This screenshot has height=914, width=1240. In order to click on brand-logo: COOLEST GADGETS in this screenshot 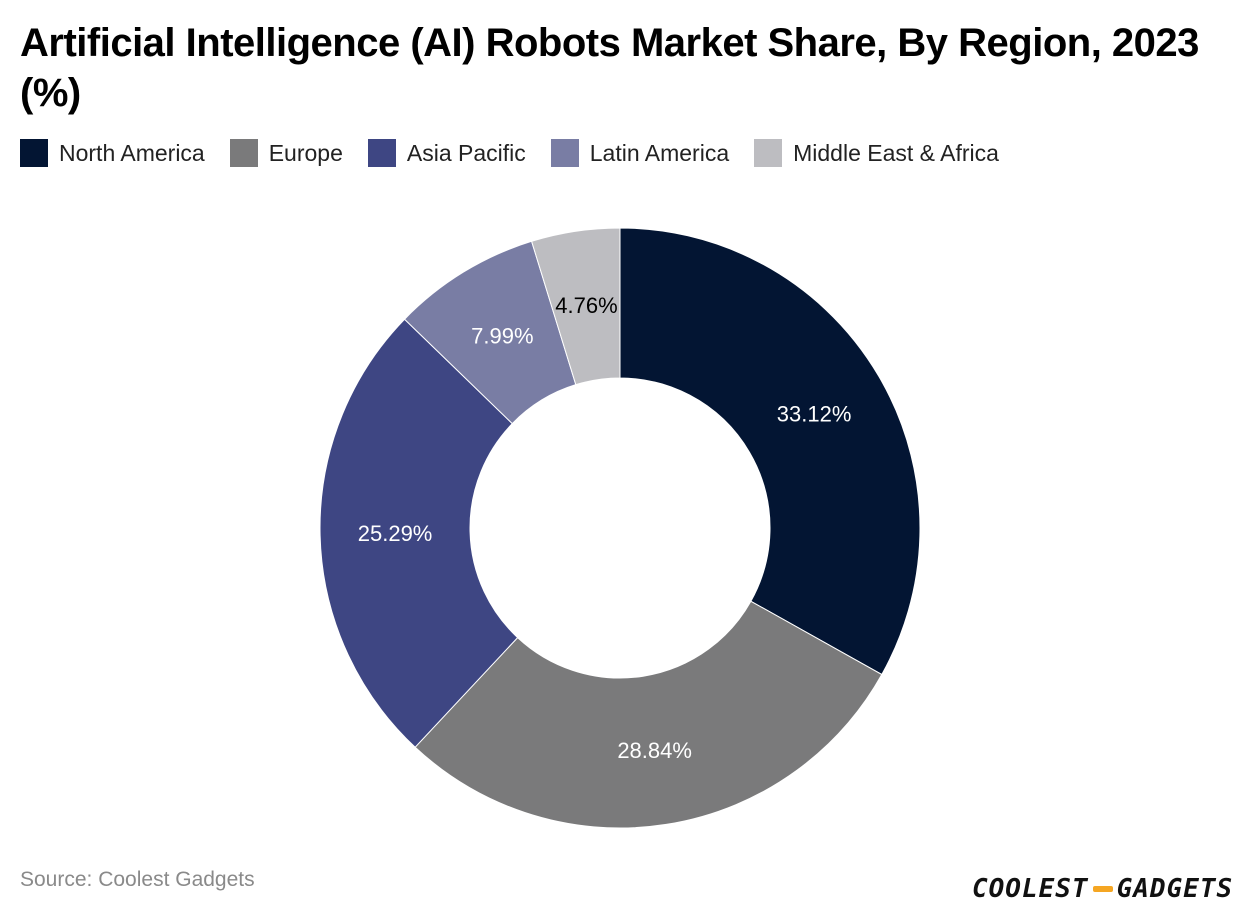, I will do `click(1102, 889)`.